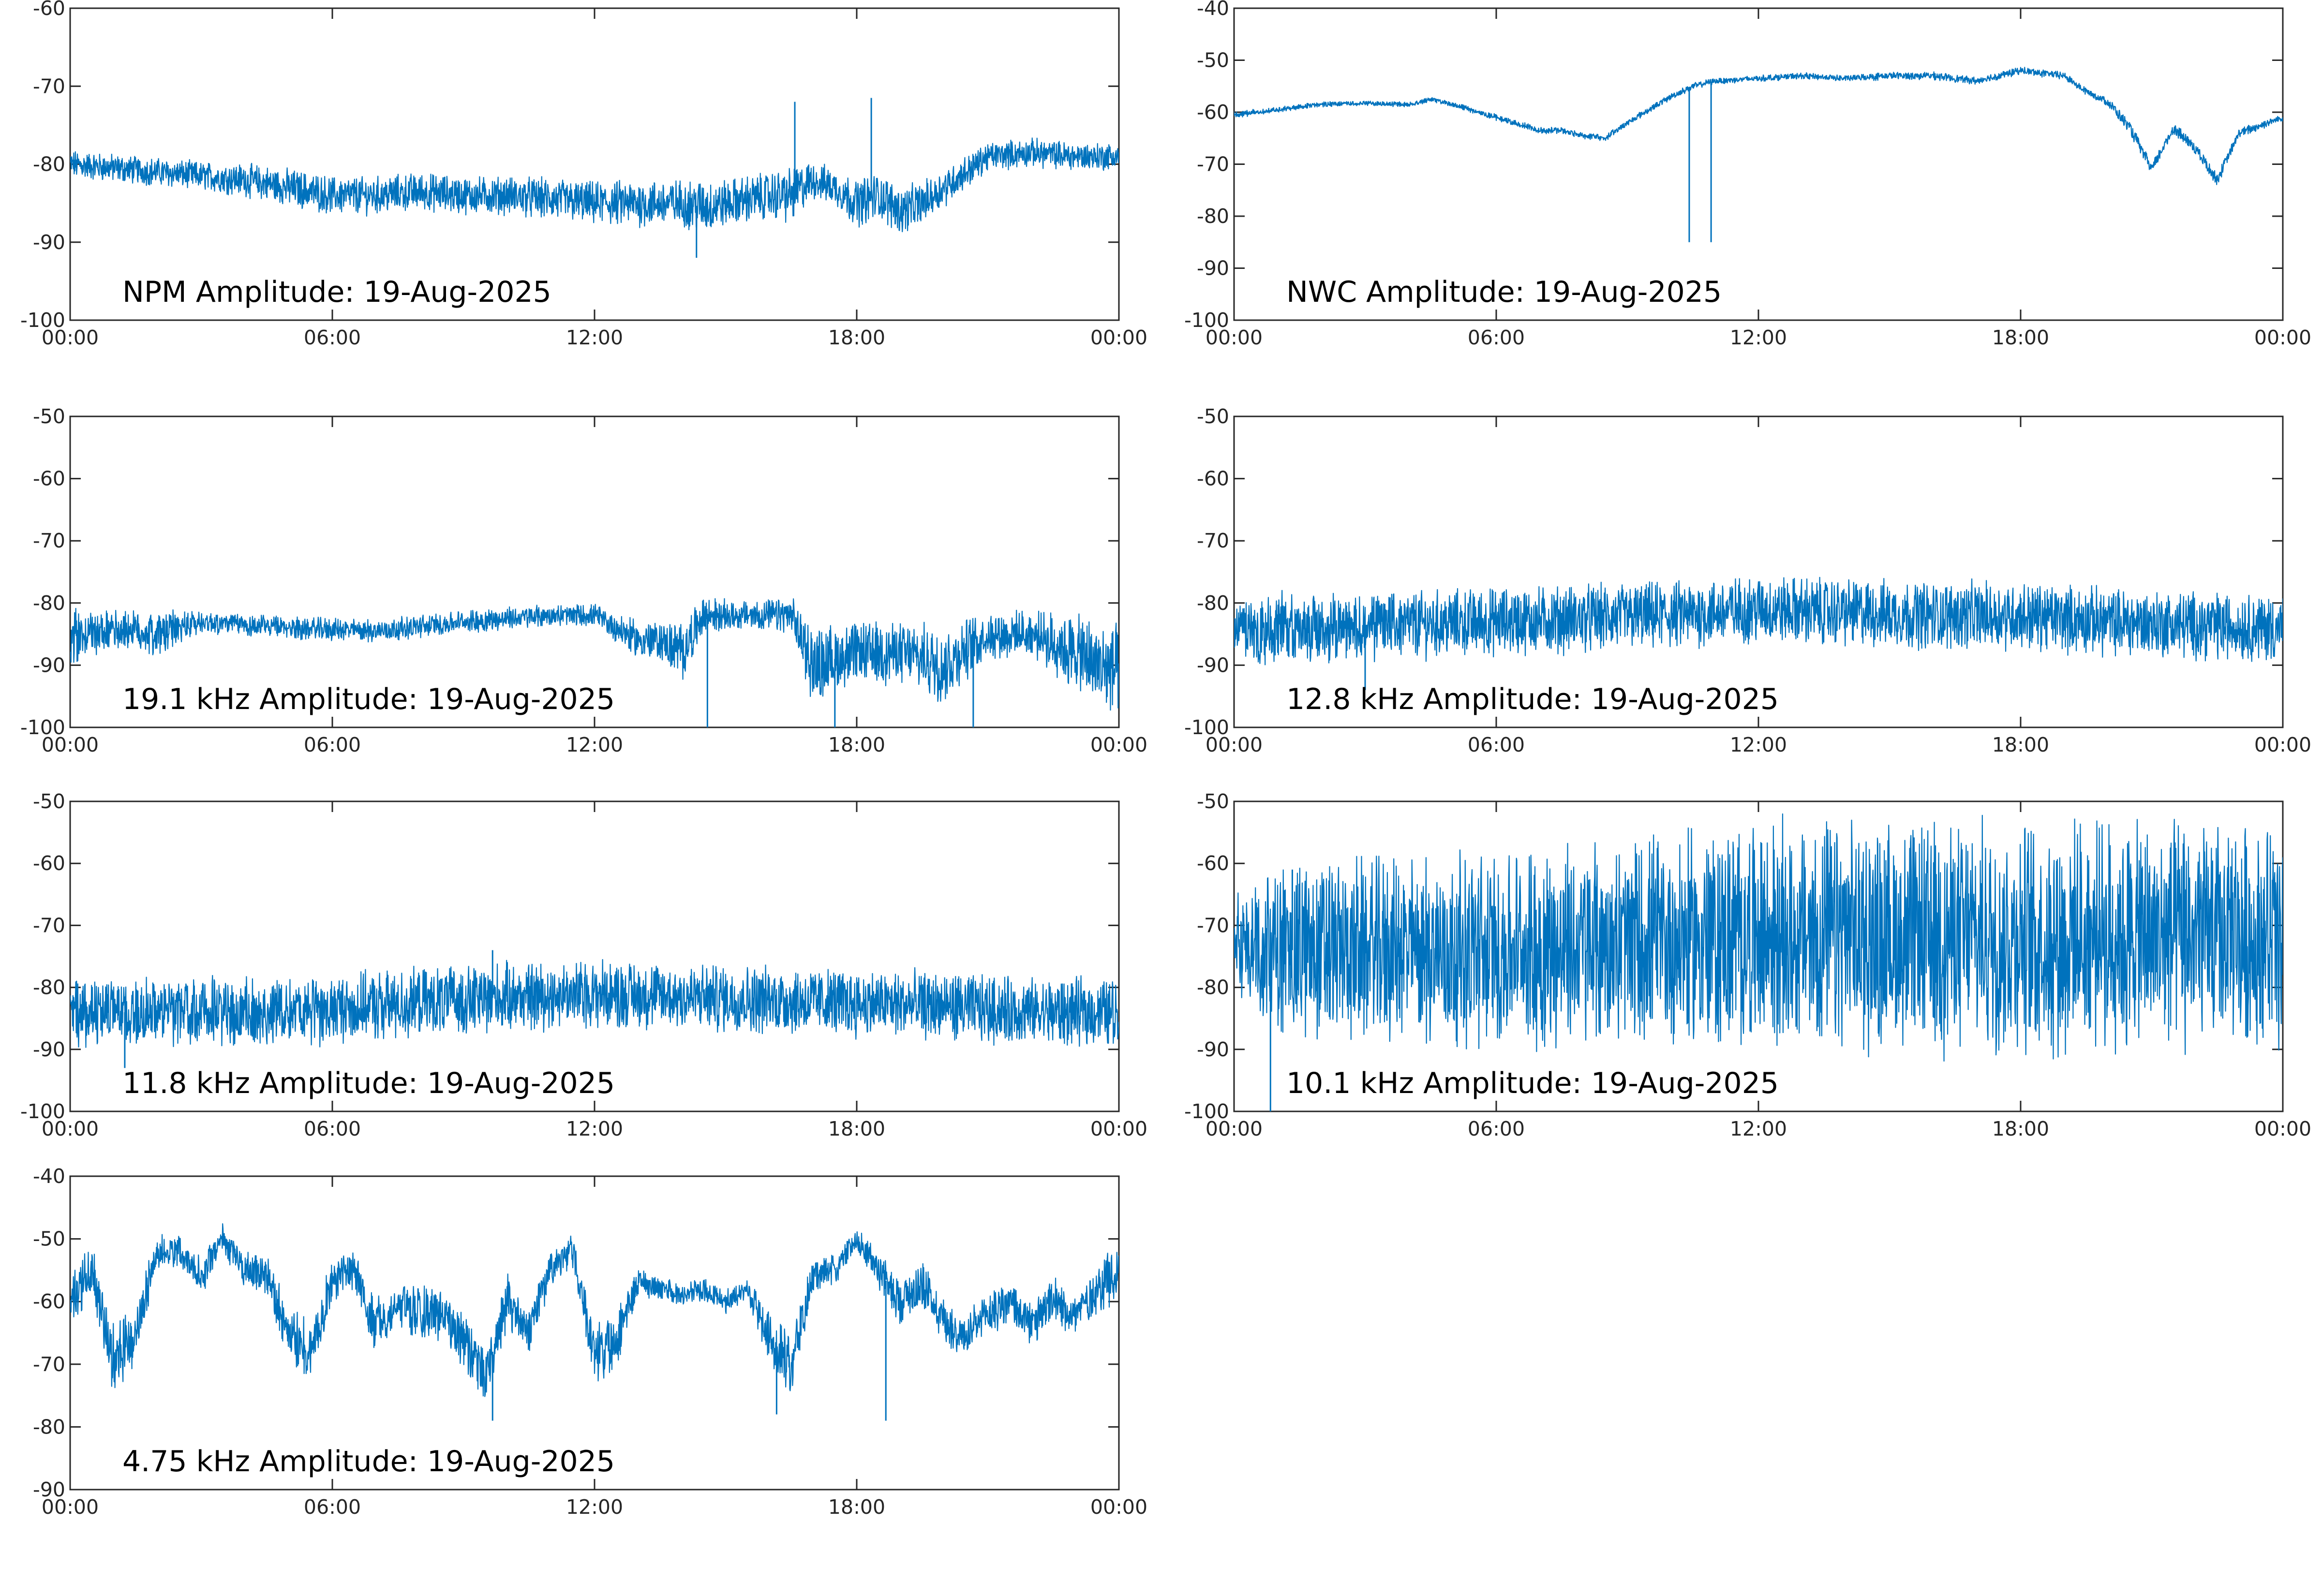 The image size is (2322, 1596). What do you see at coordinates (368, 1461) in the screenshot?
I see `panel-title: 4.75 kHz Amplitude: 19-Aug-2025` at bounding box center [368, 1461].